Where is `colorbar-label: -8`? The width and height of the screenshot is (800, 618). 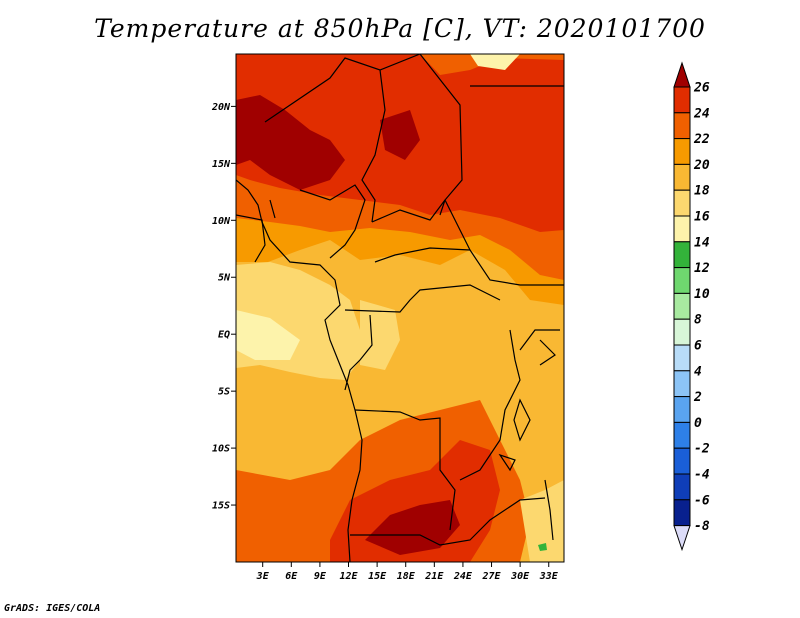
colorbar-label: -8 is located at coordinates (702, 526).